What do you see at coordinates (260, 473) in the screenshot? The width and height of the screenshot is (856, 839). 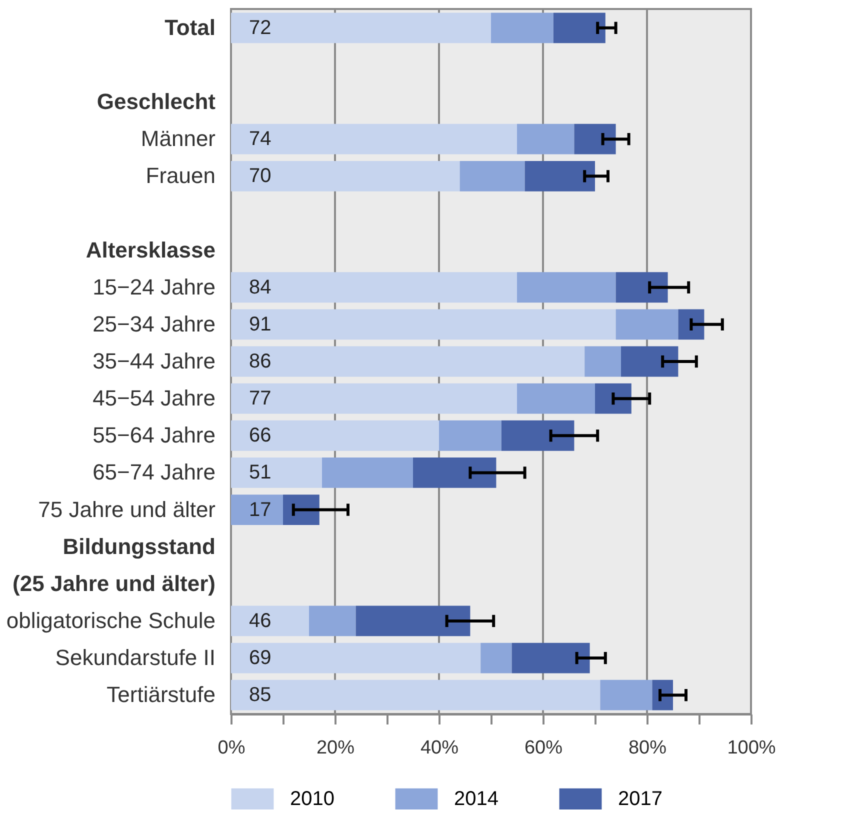 I see `total-label: 51` at bounding box center [260, 473].